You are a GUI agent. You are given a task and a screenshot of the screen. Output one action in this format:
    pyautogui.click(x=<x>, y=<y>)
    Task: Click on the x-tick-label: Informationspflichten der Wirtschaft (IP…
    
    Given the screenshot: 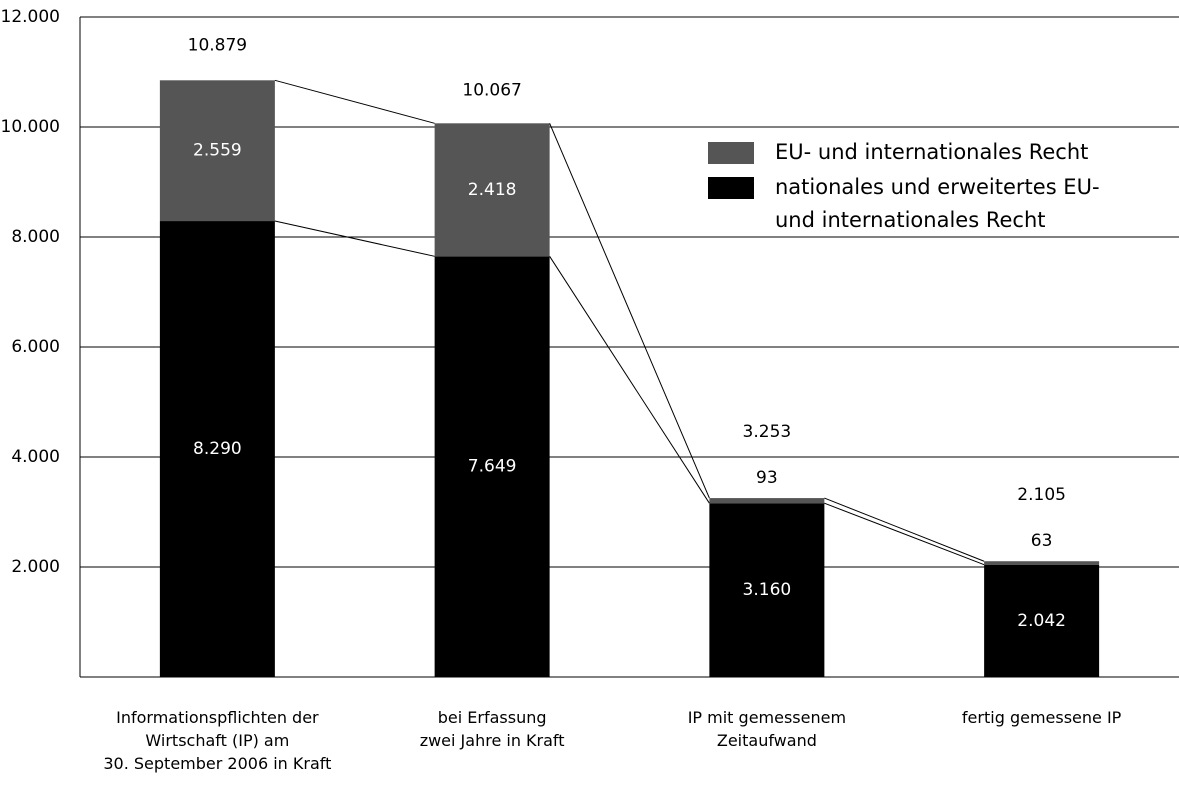 What is the action you would take?
    pyautogui.click(x=217, y=740)
    